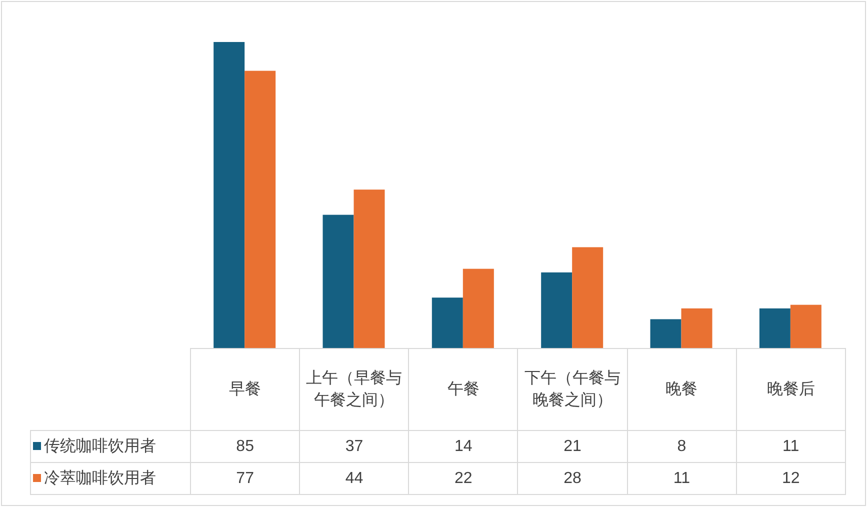  Describe the element at coordinates (245, 478) in the screenshot. I see `data-label: 77` at that location.